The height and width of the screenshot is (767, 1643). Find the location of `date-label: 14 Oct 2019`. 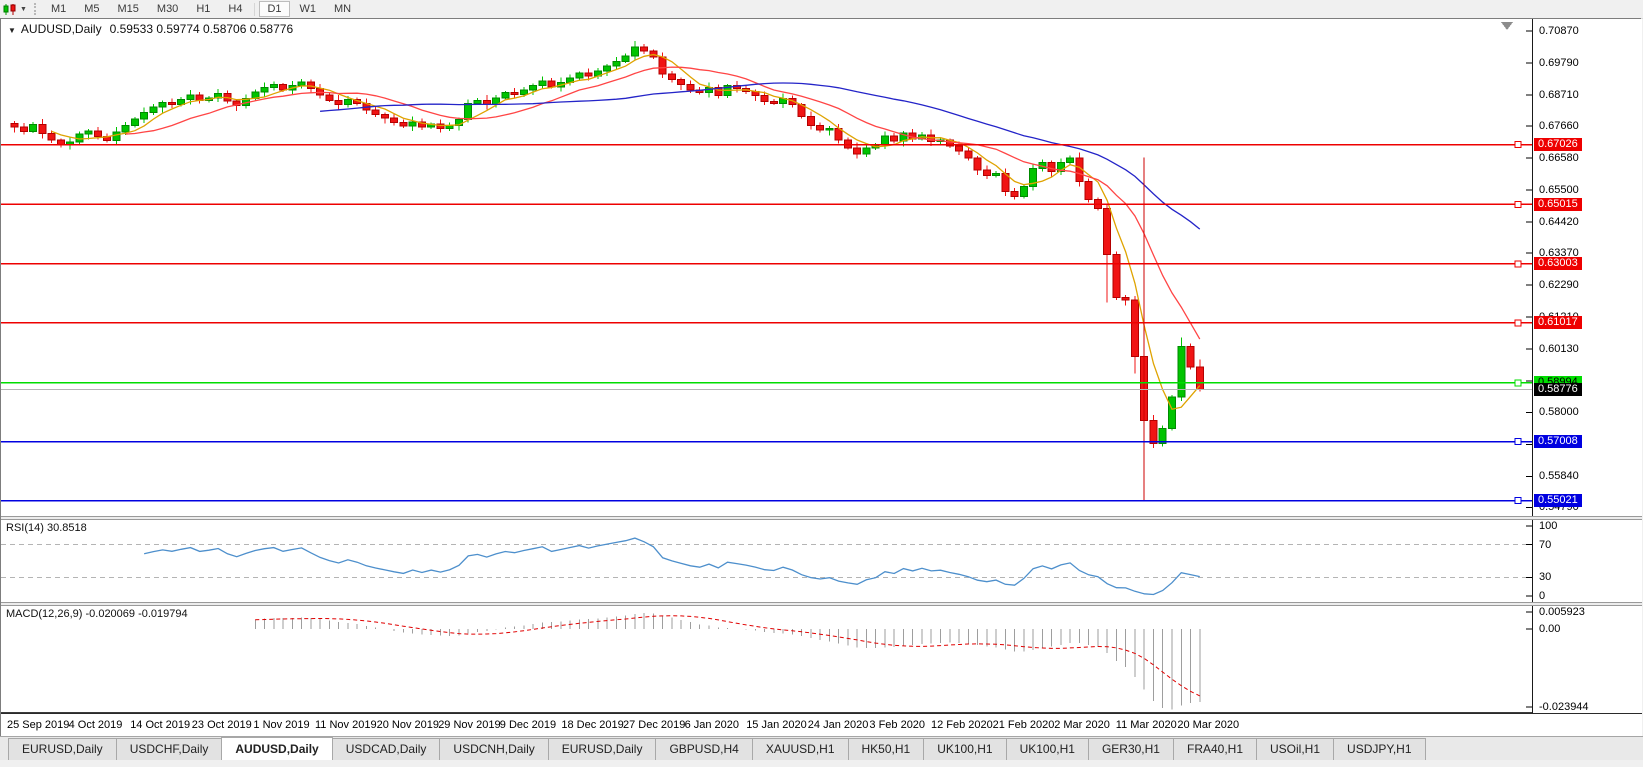

date-label: 14 Oct 2019 is located at coordinates (160, 725).